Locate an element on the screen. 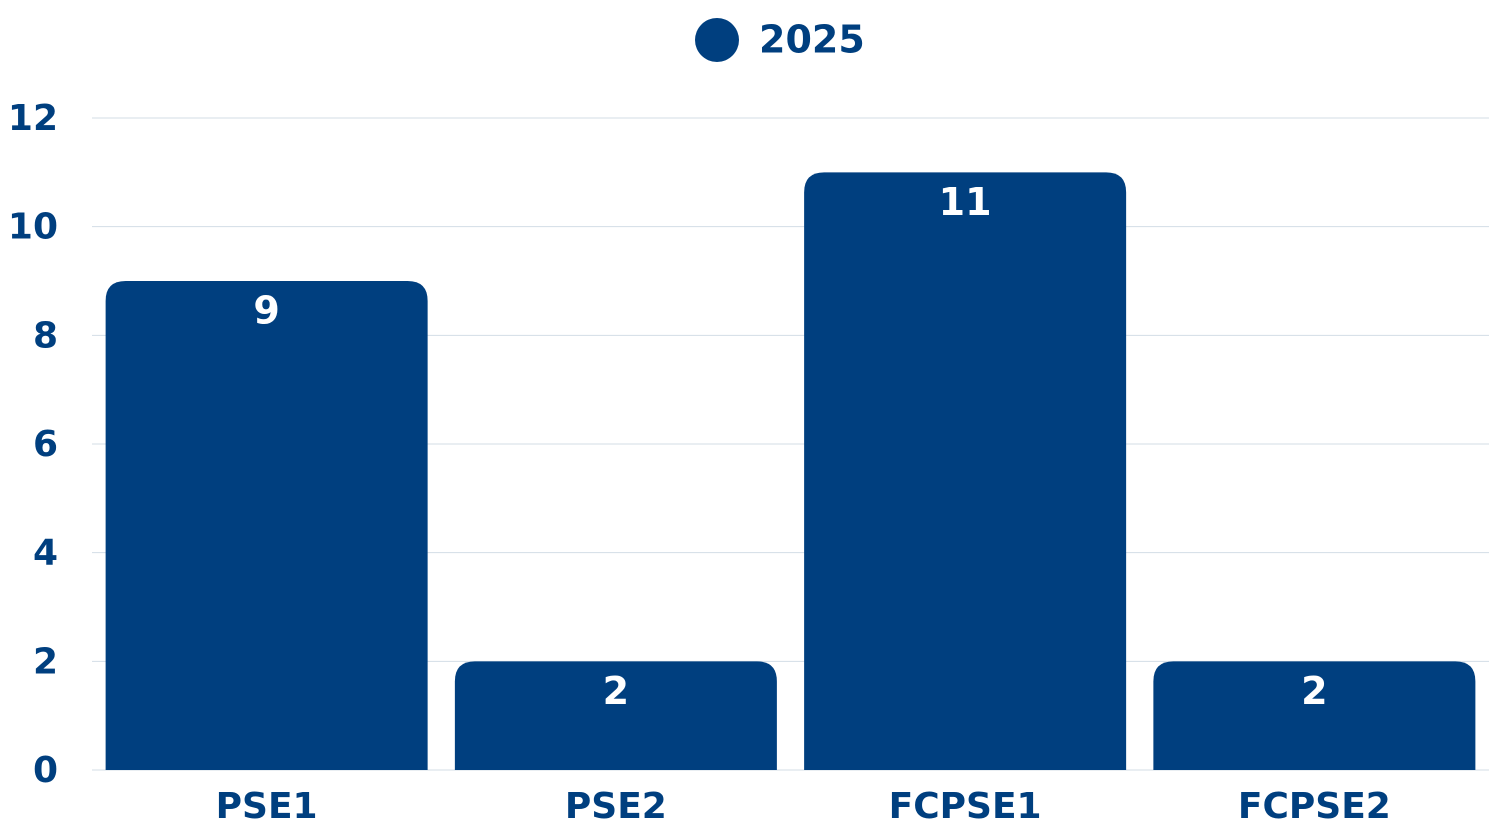 This screenshot has height=832, width=1507. y-tick-label: 2 is located at coordinates (45, 661).